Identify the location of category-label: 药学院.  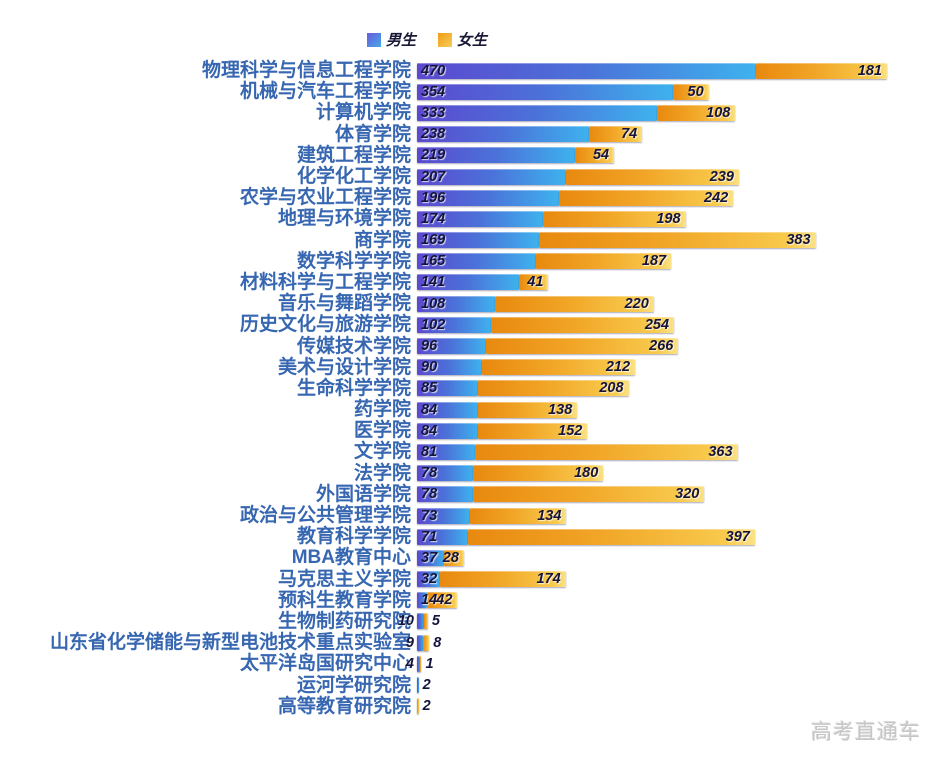
(382, 410).